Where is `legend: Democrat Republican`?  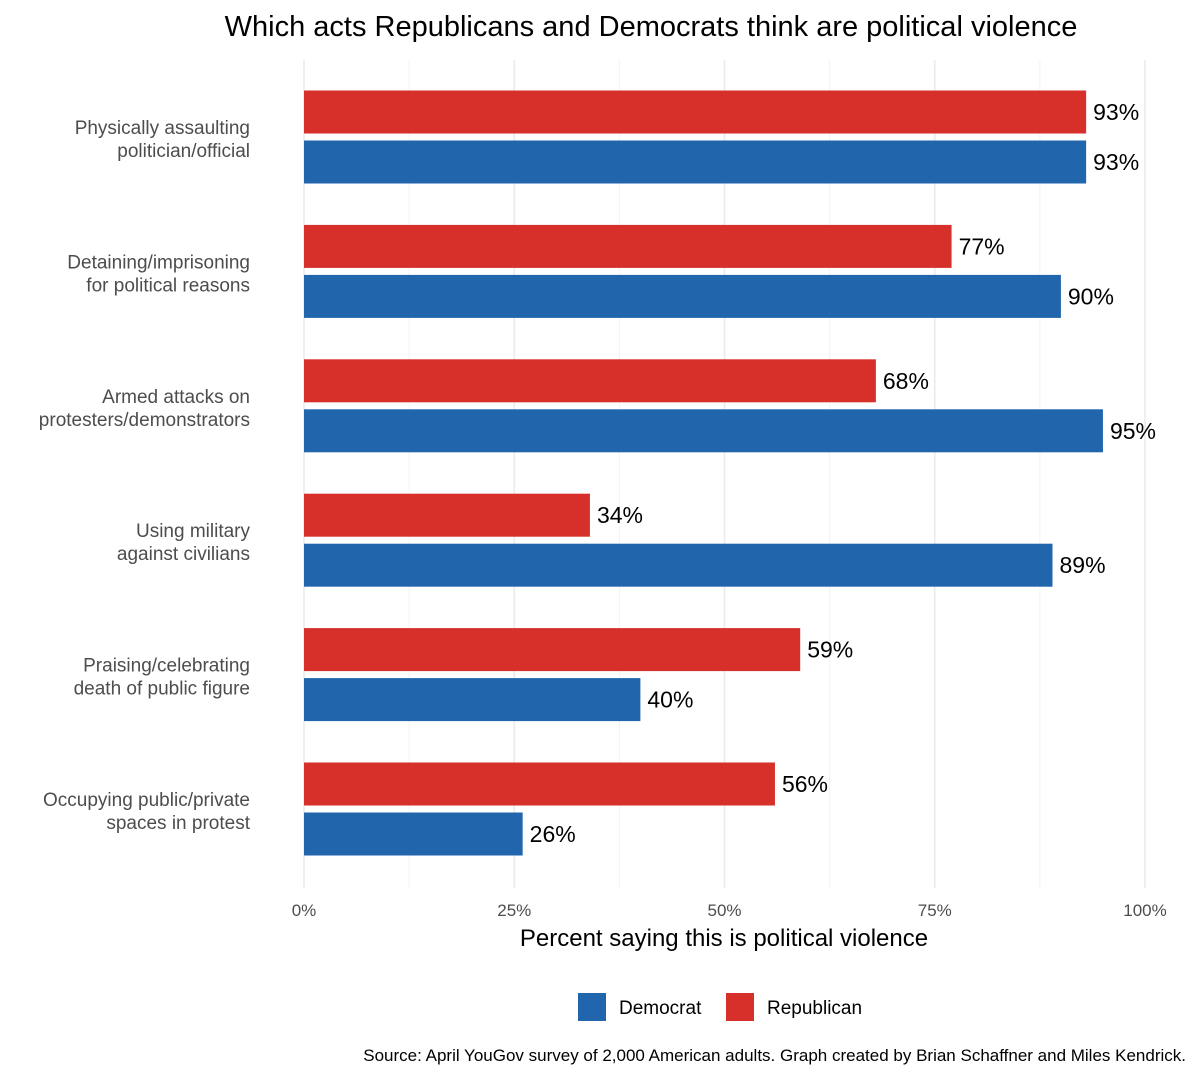 legend: Democrat Republican is located at coordinates (720, 1007).